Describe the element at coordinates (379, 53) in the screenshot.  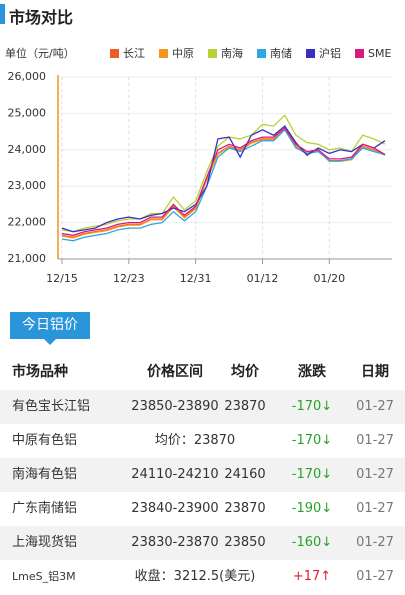
I see `legend-label: SME` at that location.